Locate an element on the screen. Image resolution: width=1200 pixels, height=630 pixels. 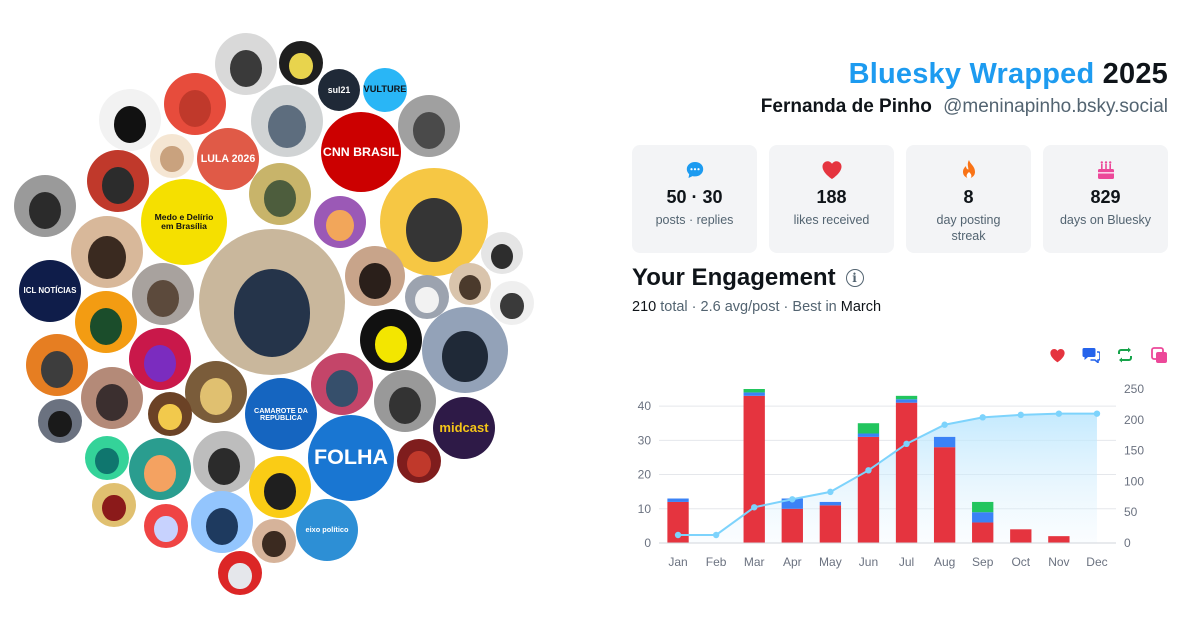
engagement-heading: Your Engagement i is located at coordinates (748, 278).